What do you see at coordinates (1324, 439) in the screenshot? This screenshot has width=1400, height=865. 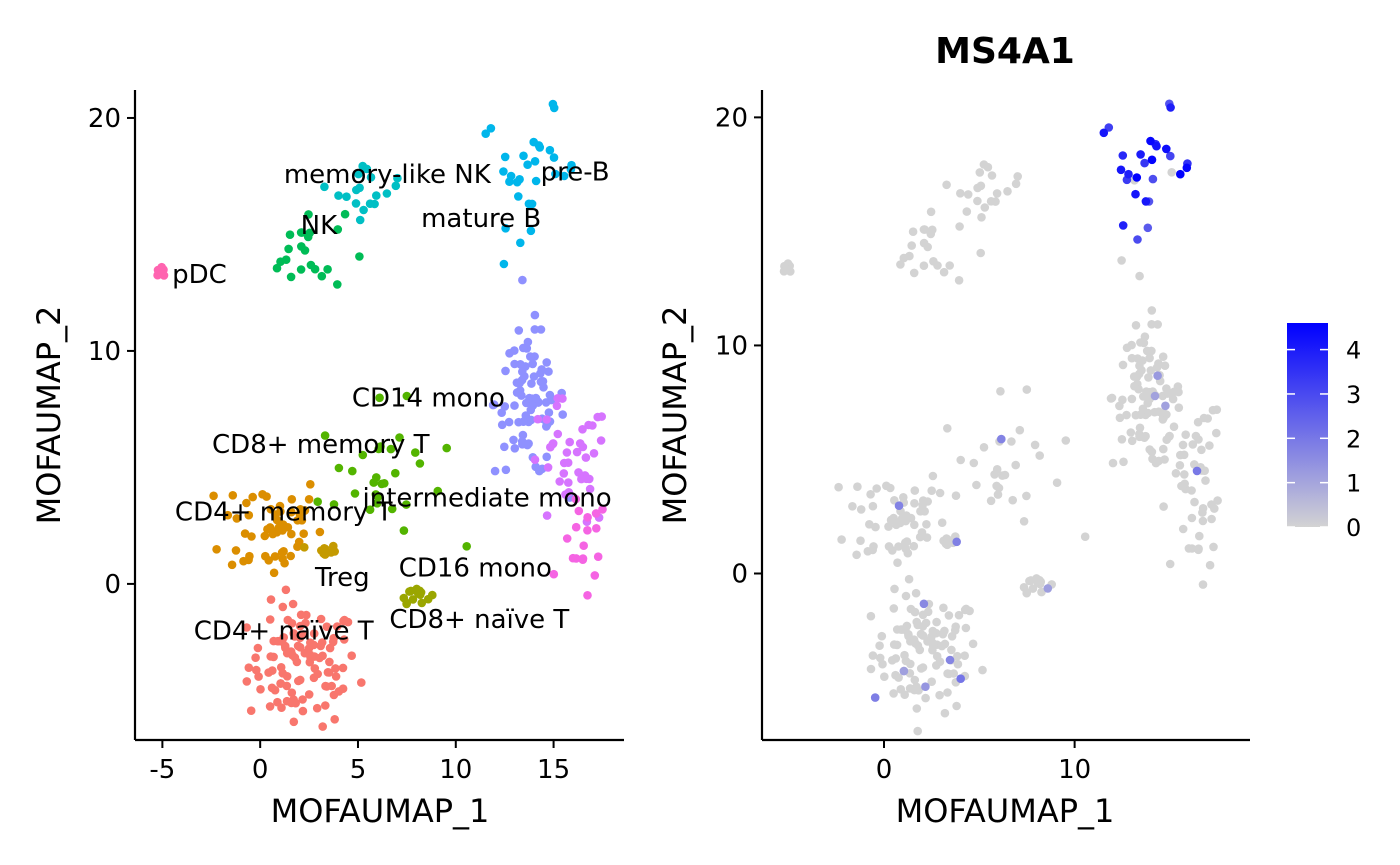 I see `color-legend-ticks: 0 1 2 3 4` at bounding box center [1324, 439].